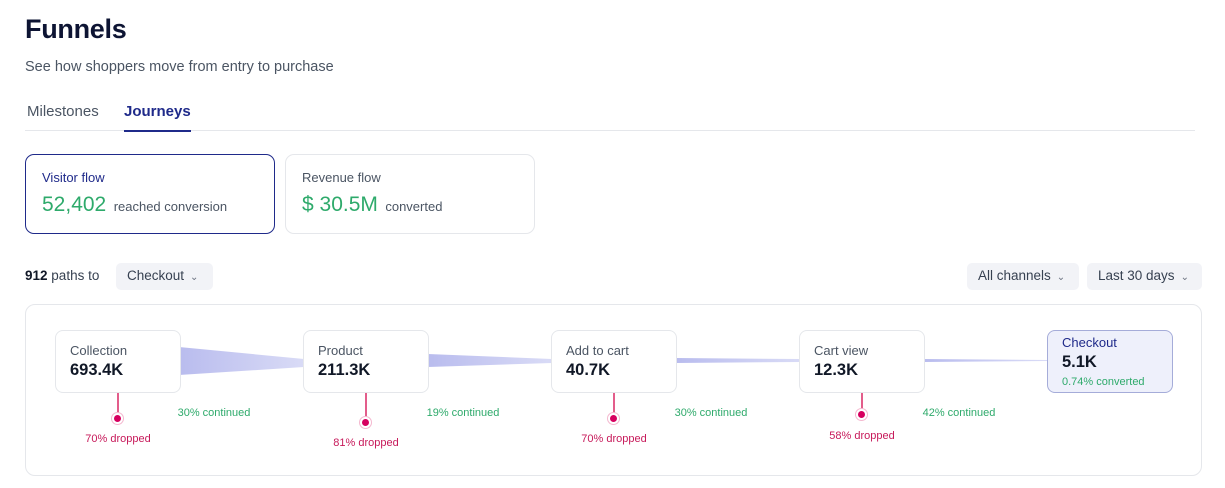 This screenshot has height=488, width=1225. Describe the element at coordinates (344, 370) in the screenshot. I see `step-value: 211.3K` at that location.